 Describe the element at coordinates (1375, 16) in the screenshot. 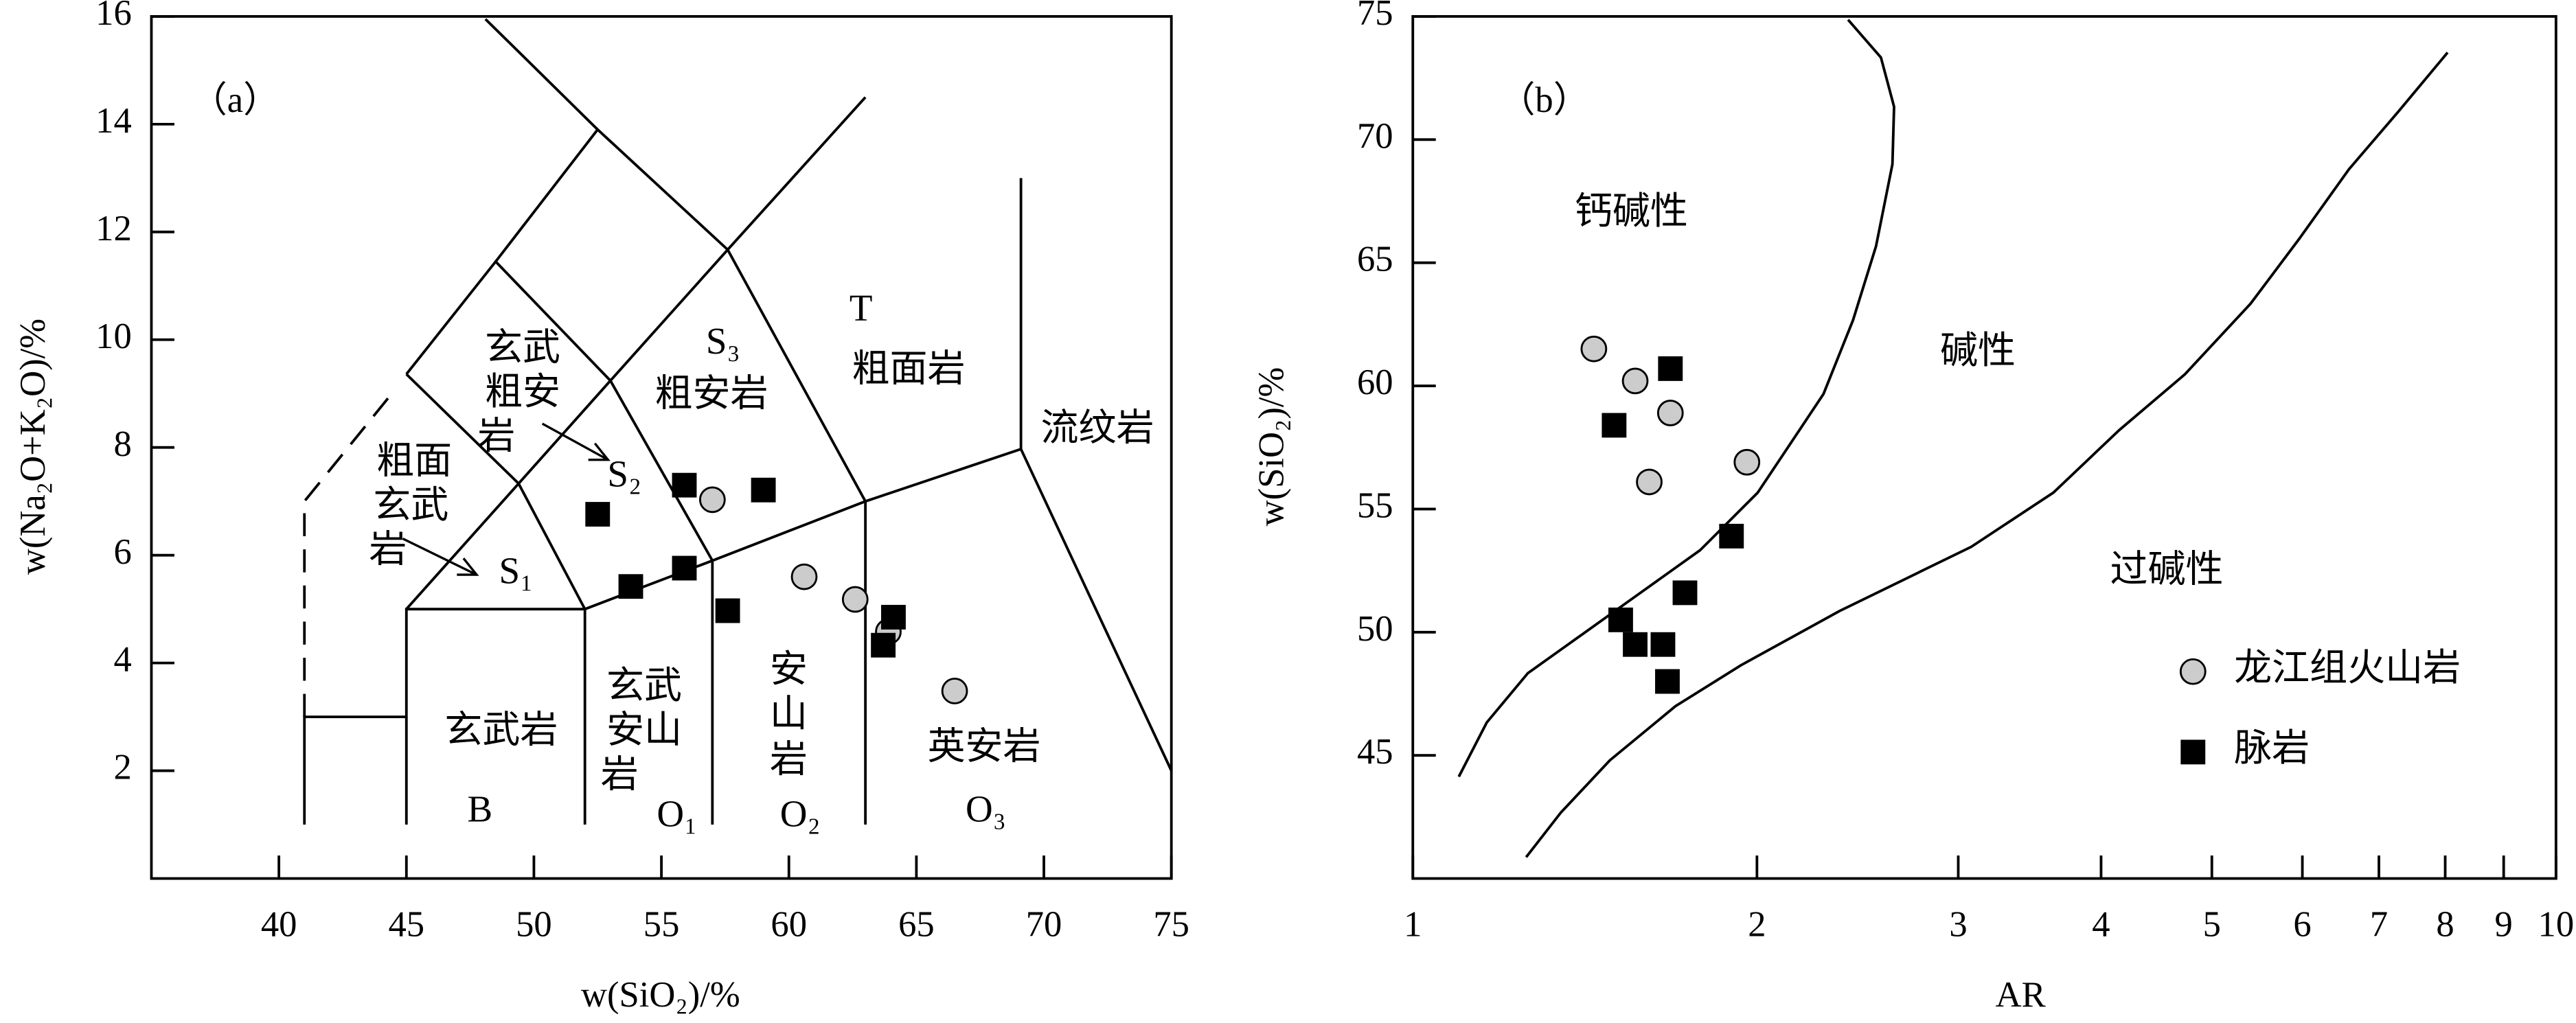

I see `y-tick-label: 75` at that location.